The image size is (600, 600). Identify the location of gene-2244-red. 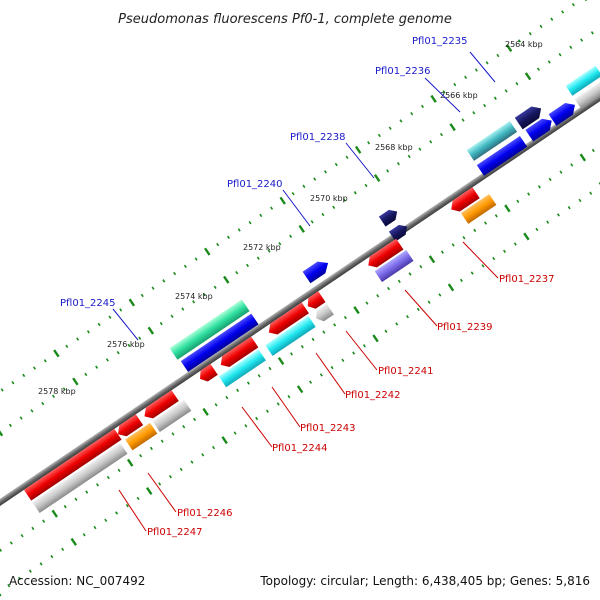
(238, 353).